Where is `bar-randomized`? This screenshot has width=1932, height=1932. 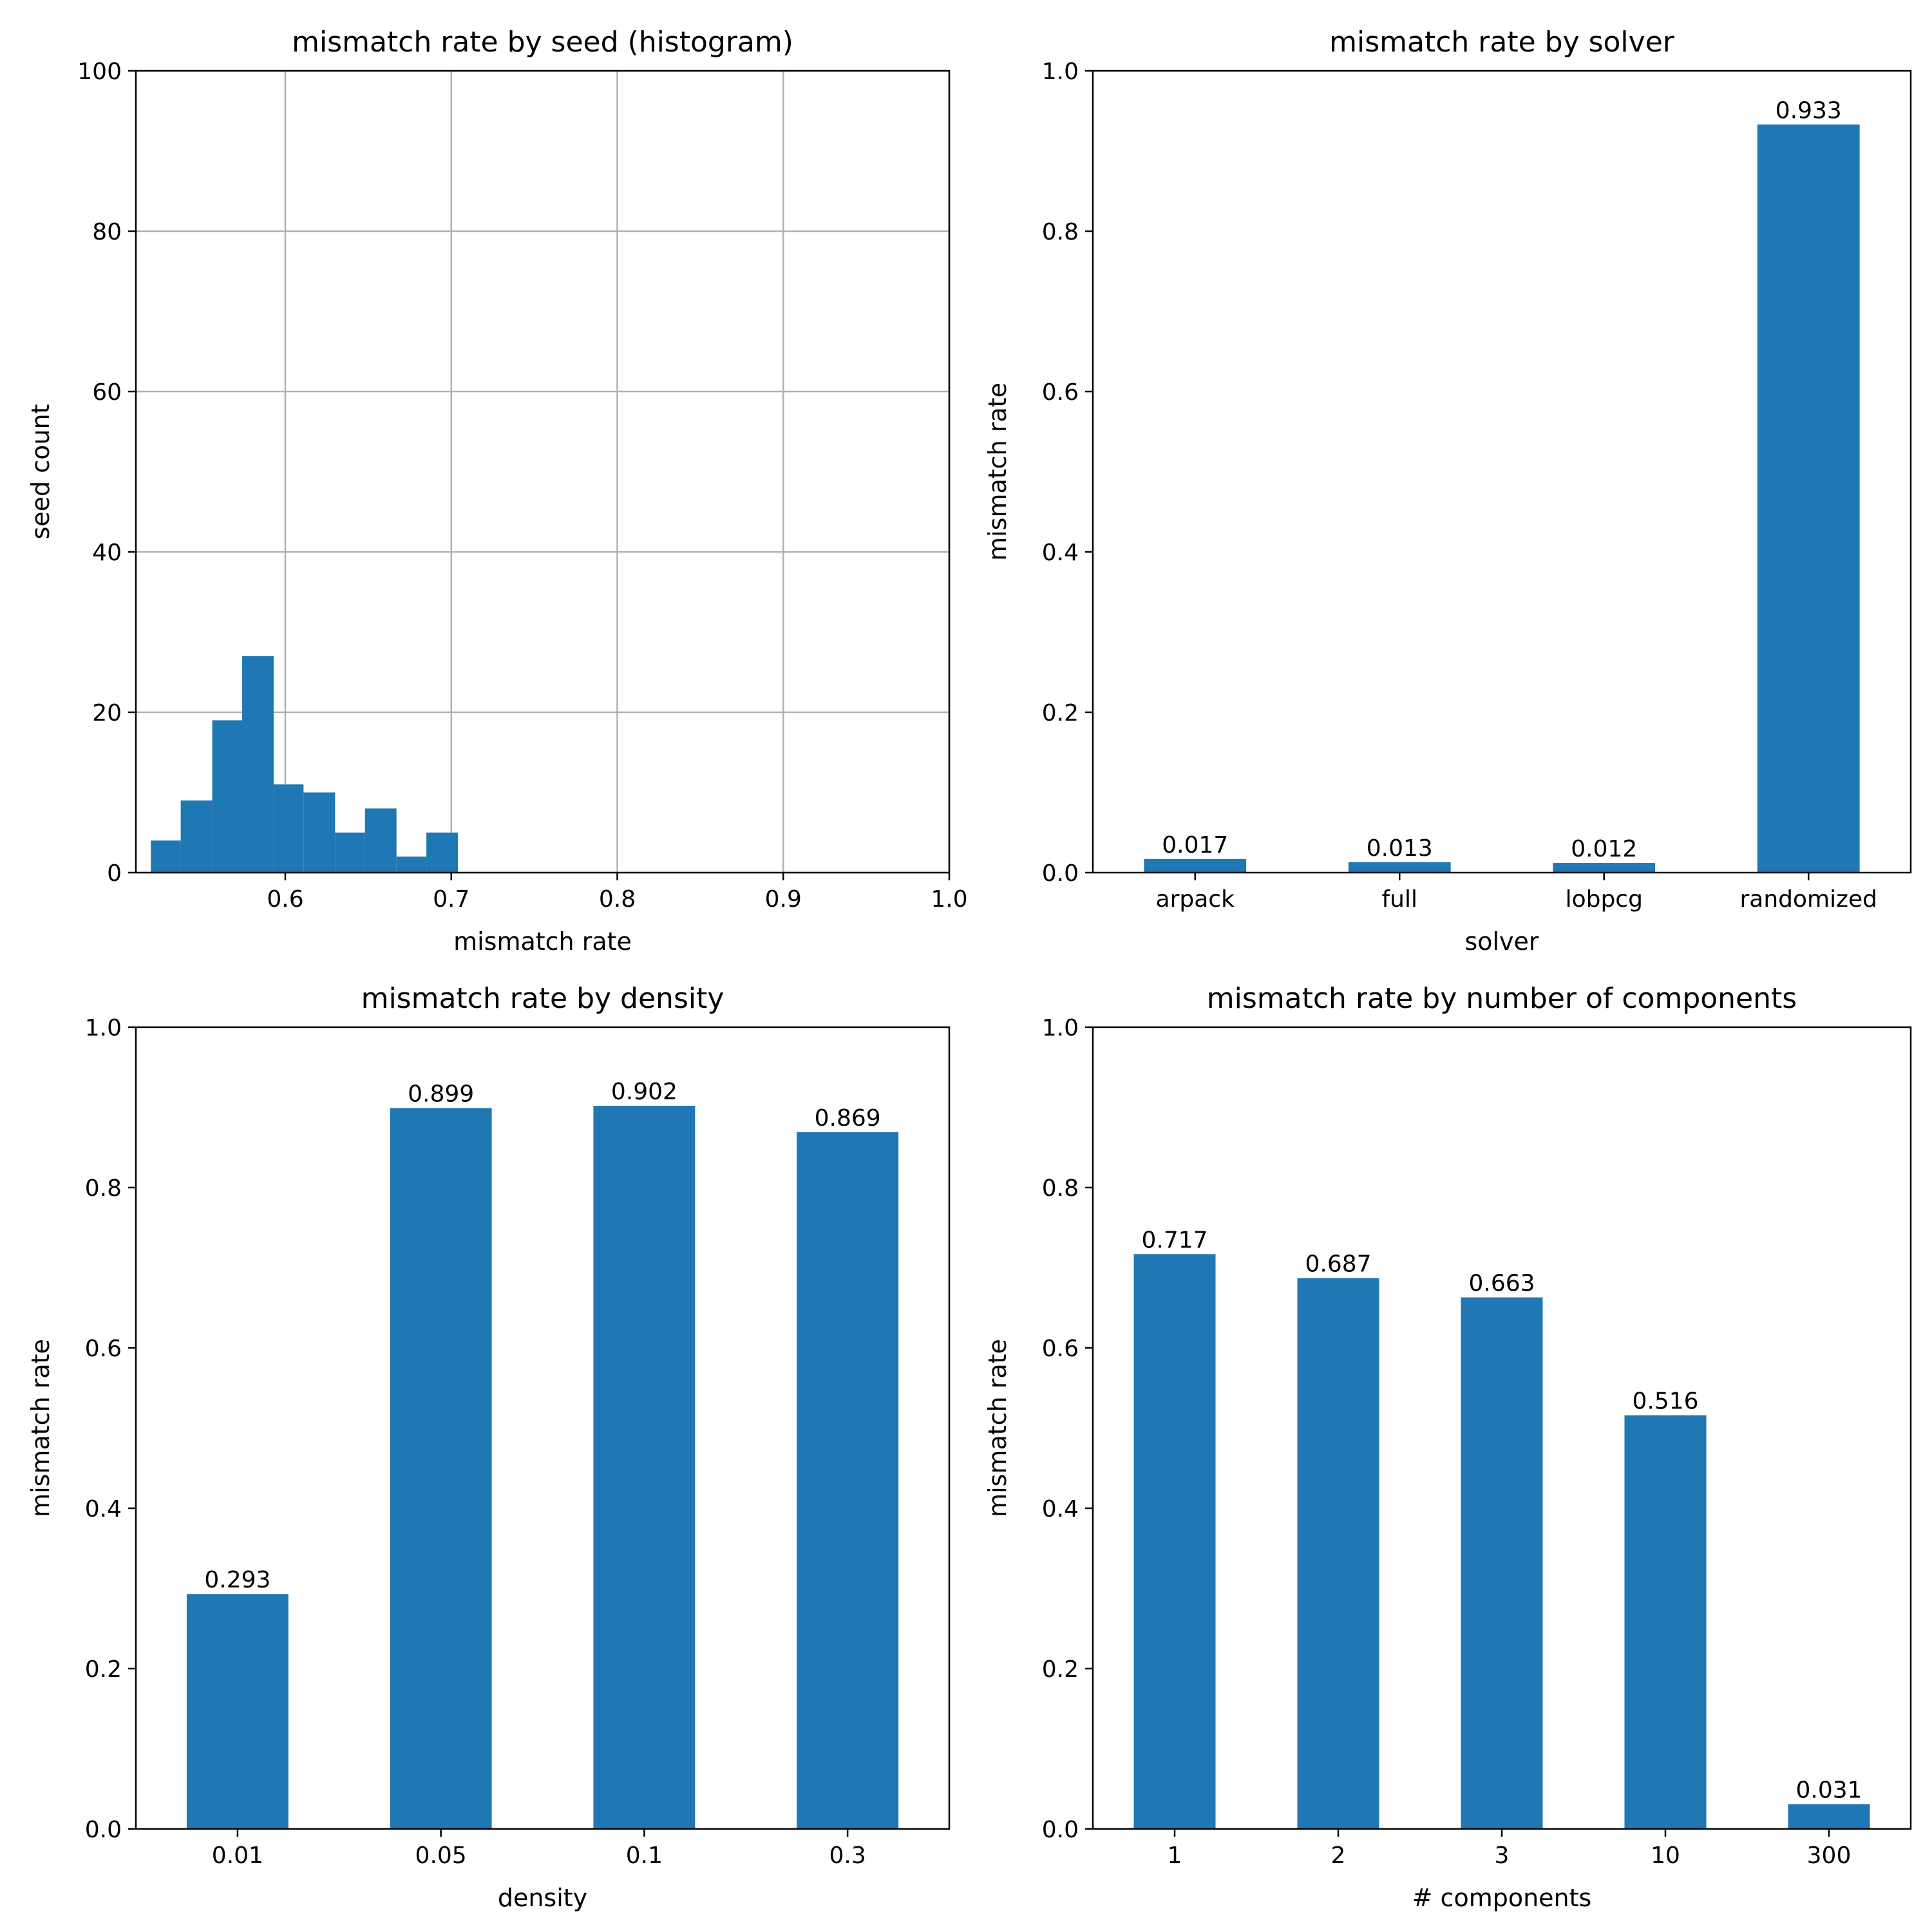 bar-randomized is located at coordinates (1808, 498).